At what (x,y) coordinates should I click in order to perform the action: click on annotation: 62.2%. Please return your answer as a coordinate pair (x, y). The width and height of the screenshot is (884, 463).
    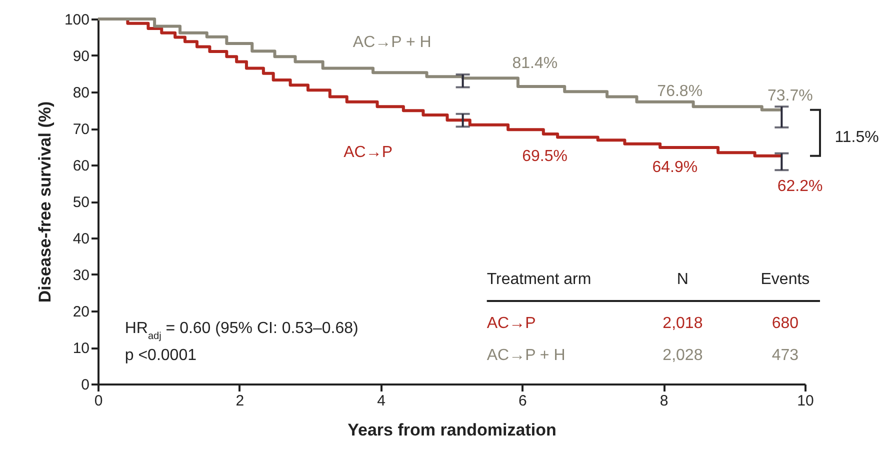
    Looking at the image, I should click on (800, 187).